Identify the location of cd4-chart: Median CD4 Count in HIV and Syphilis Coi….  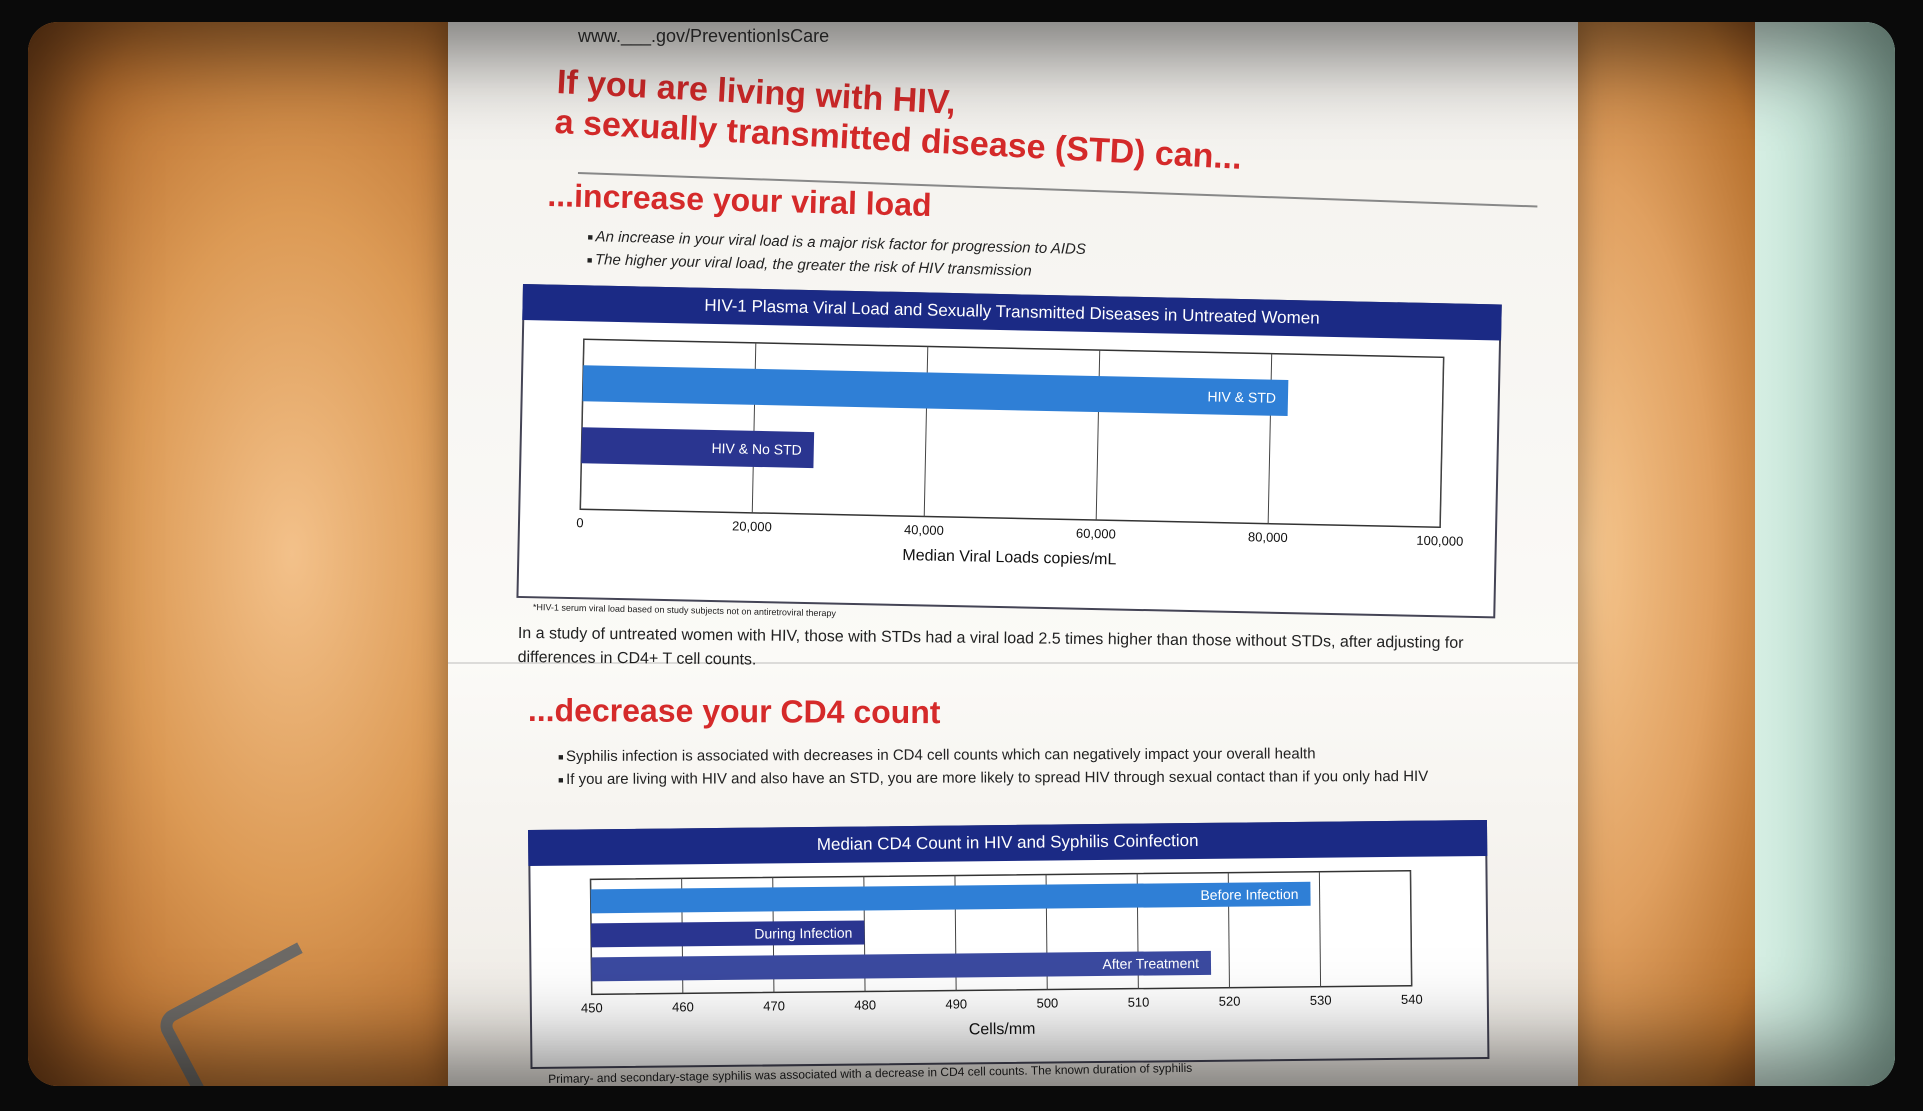
(1009, 944).